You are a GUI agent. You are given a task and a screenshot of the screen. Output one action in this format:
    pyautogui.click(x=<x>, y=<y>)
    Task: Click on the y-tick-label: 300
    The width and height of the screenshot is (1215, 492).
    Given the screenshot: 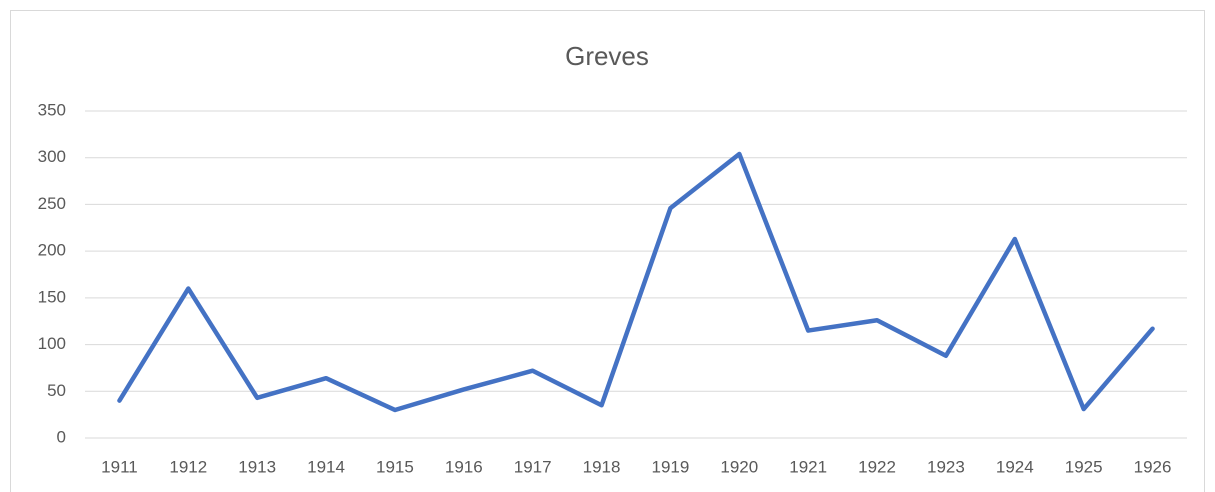 What is the action you would take?
    pyautogui.click(x=52, y=156)
    